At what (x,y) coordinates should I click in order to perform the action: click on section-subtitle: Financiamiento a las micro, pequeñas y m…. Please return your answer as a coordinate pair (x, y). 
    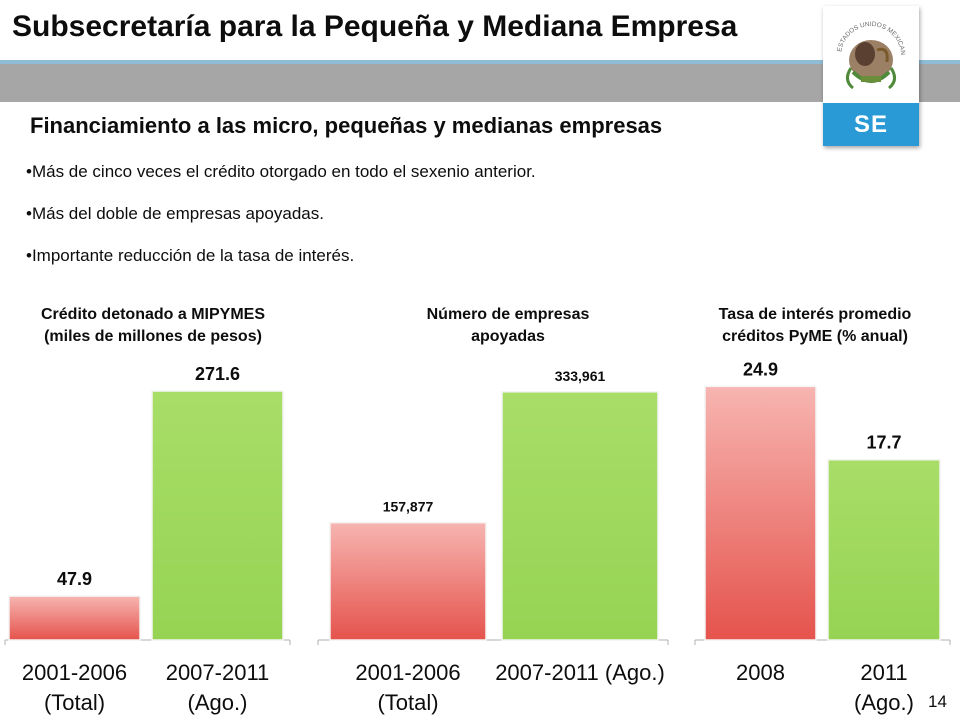
    Looking at the image, I should click on (346, 125).